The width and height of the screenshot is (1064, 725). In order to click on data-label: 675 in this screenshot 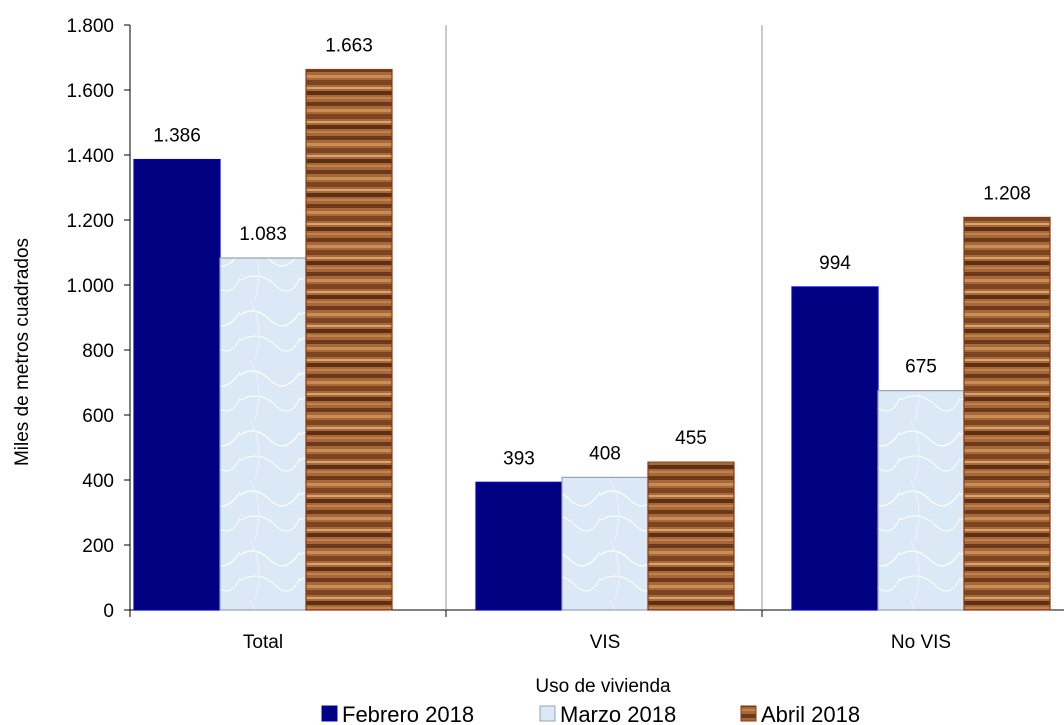, I will do `click(921, 367)`.